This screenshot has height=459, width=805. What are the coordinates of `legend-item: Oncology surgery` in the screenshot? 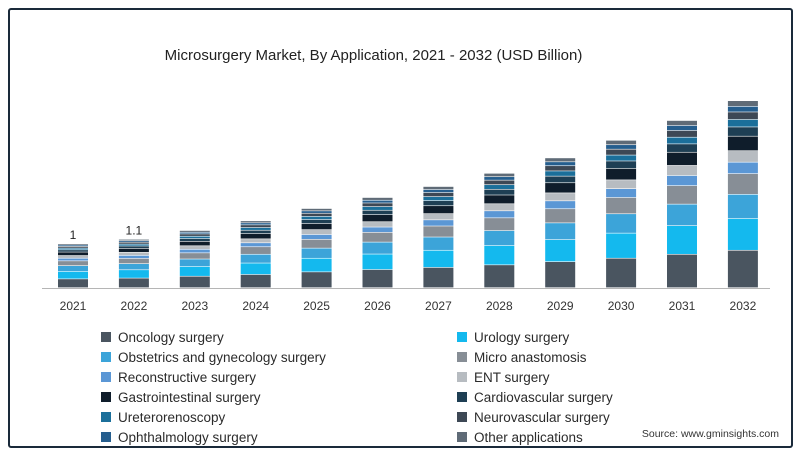 It's located at (162, 337).